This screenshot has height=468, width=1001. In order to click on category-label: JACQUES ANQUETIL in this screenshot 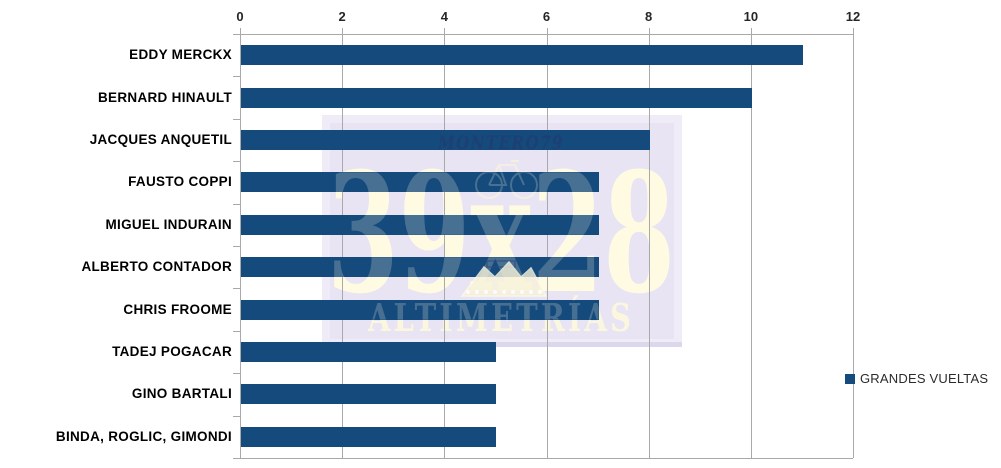, I will do `click(160, 139)`.